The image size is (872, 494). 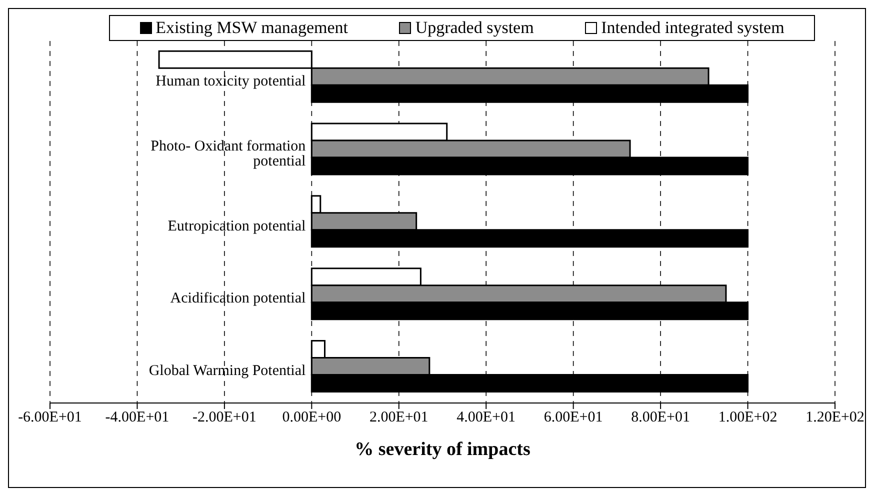 What do you see at coordinates (224, 418) in the screenshot?
I see `x-tick-label: -2.00E+01` at bounding box center [224, 418].